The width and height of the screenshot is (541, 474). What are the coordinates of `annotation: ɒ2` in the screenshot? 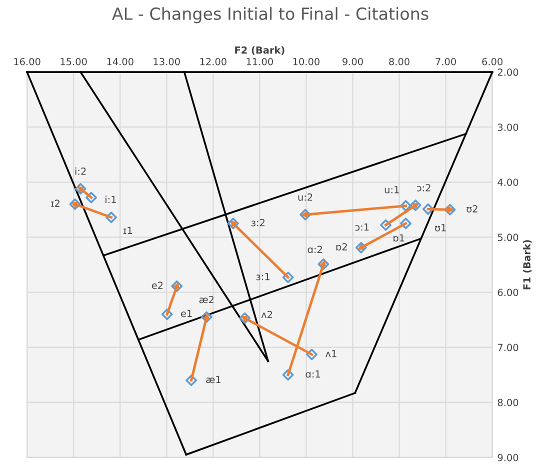 It's located at (341, 246).